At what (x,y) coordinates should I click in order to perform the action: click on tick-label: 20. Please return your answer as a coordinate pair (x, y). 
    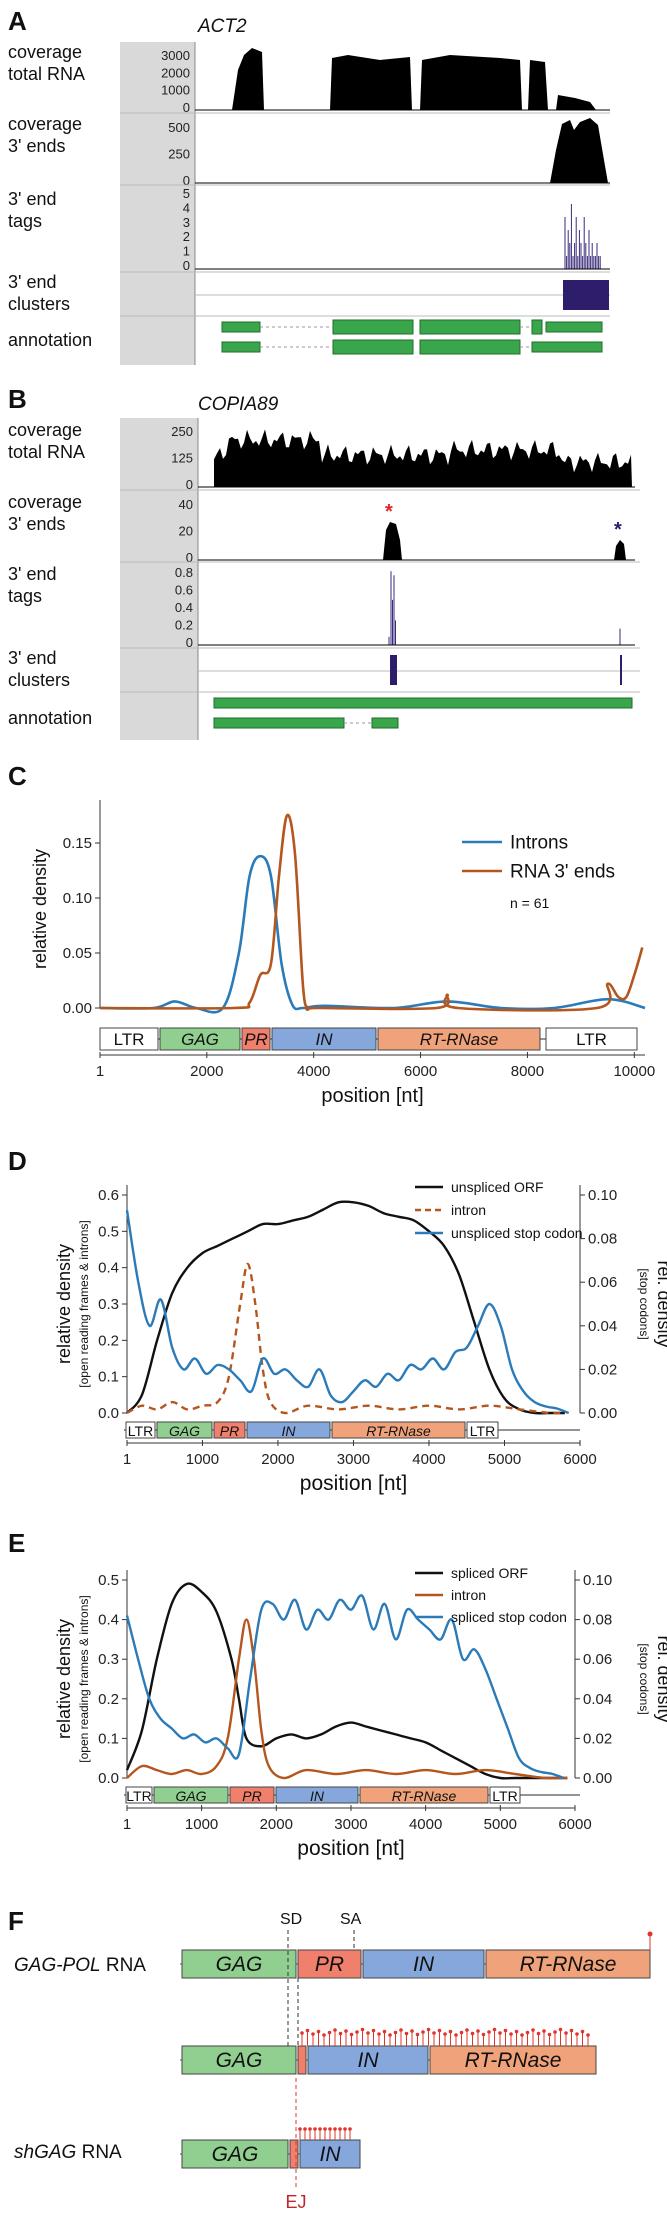
    Looking at the image, I should click on (186, 531).